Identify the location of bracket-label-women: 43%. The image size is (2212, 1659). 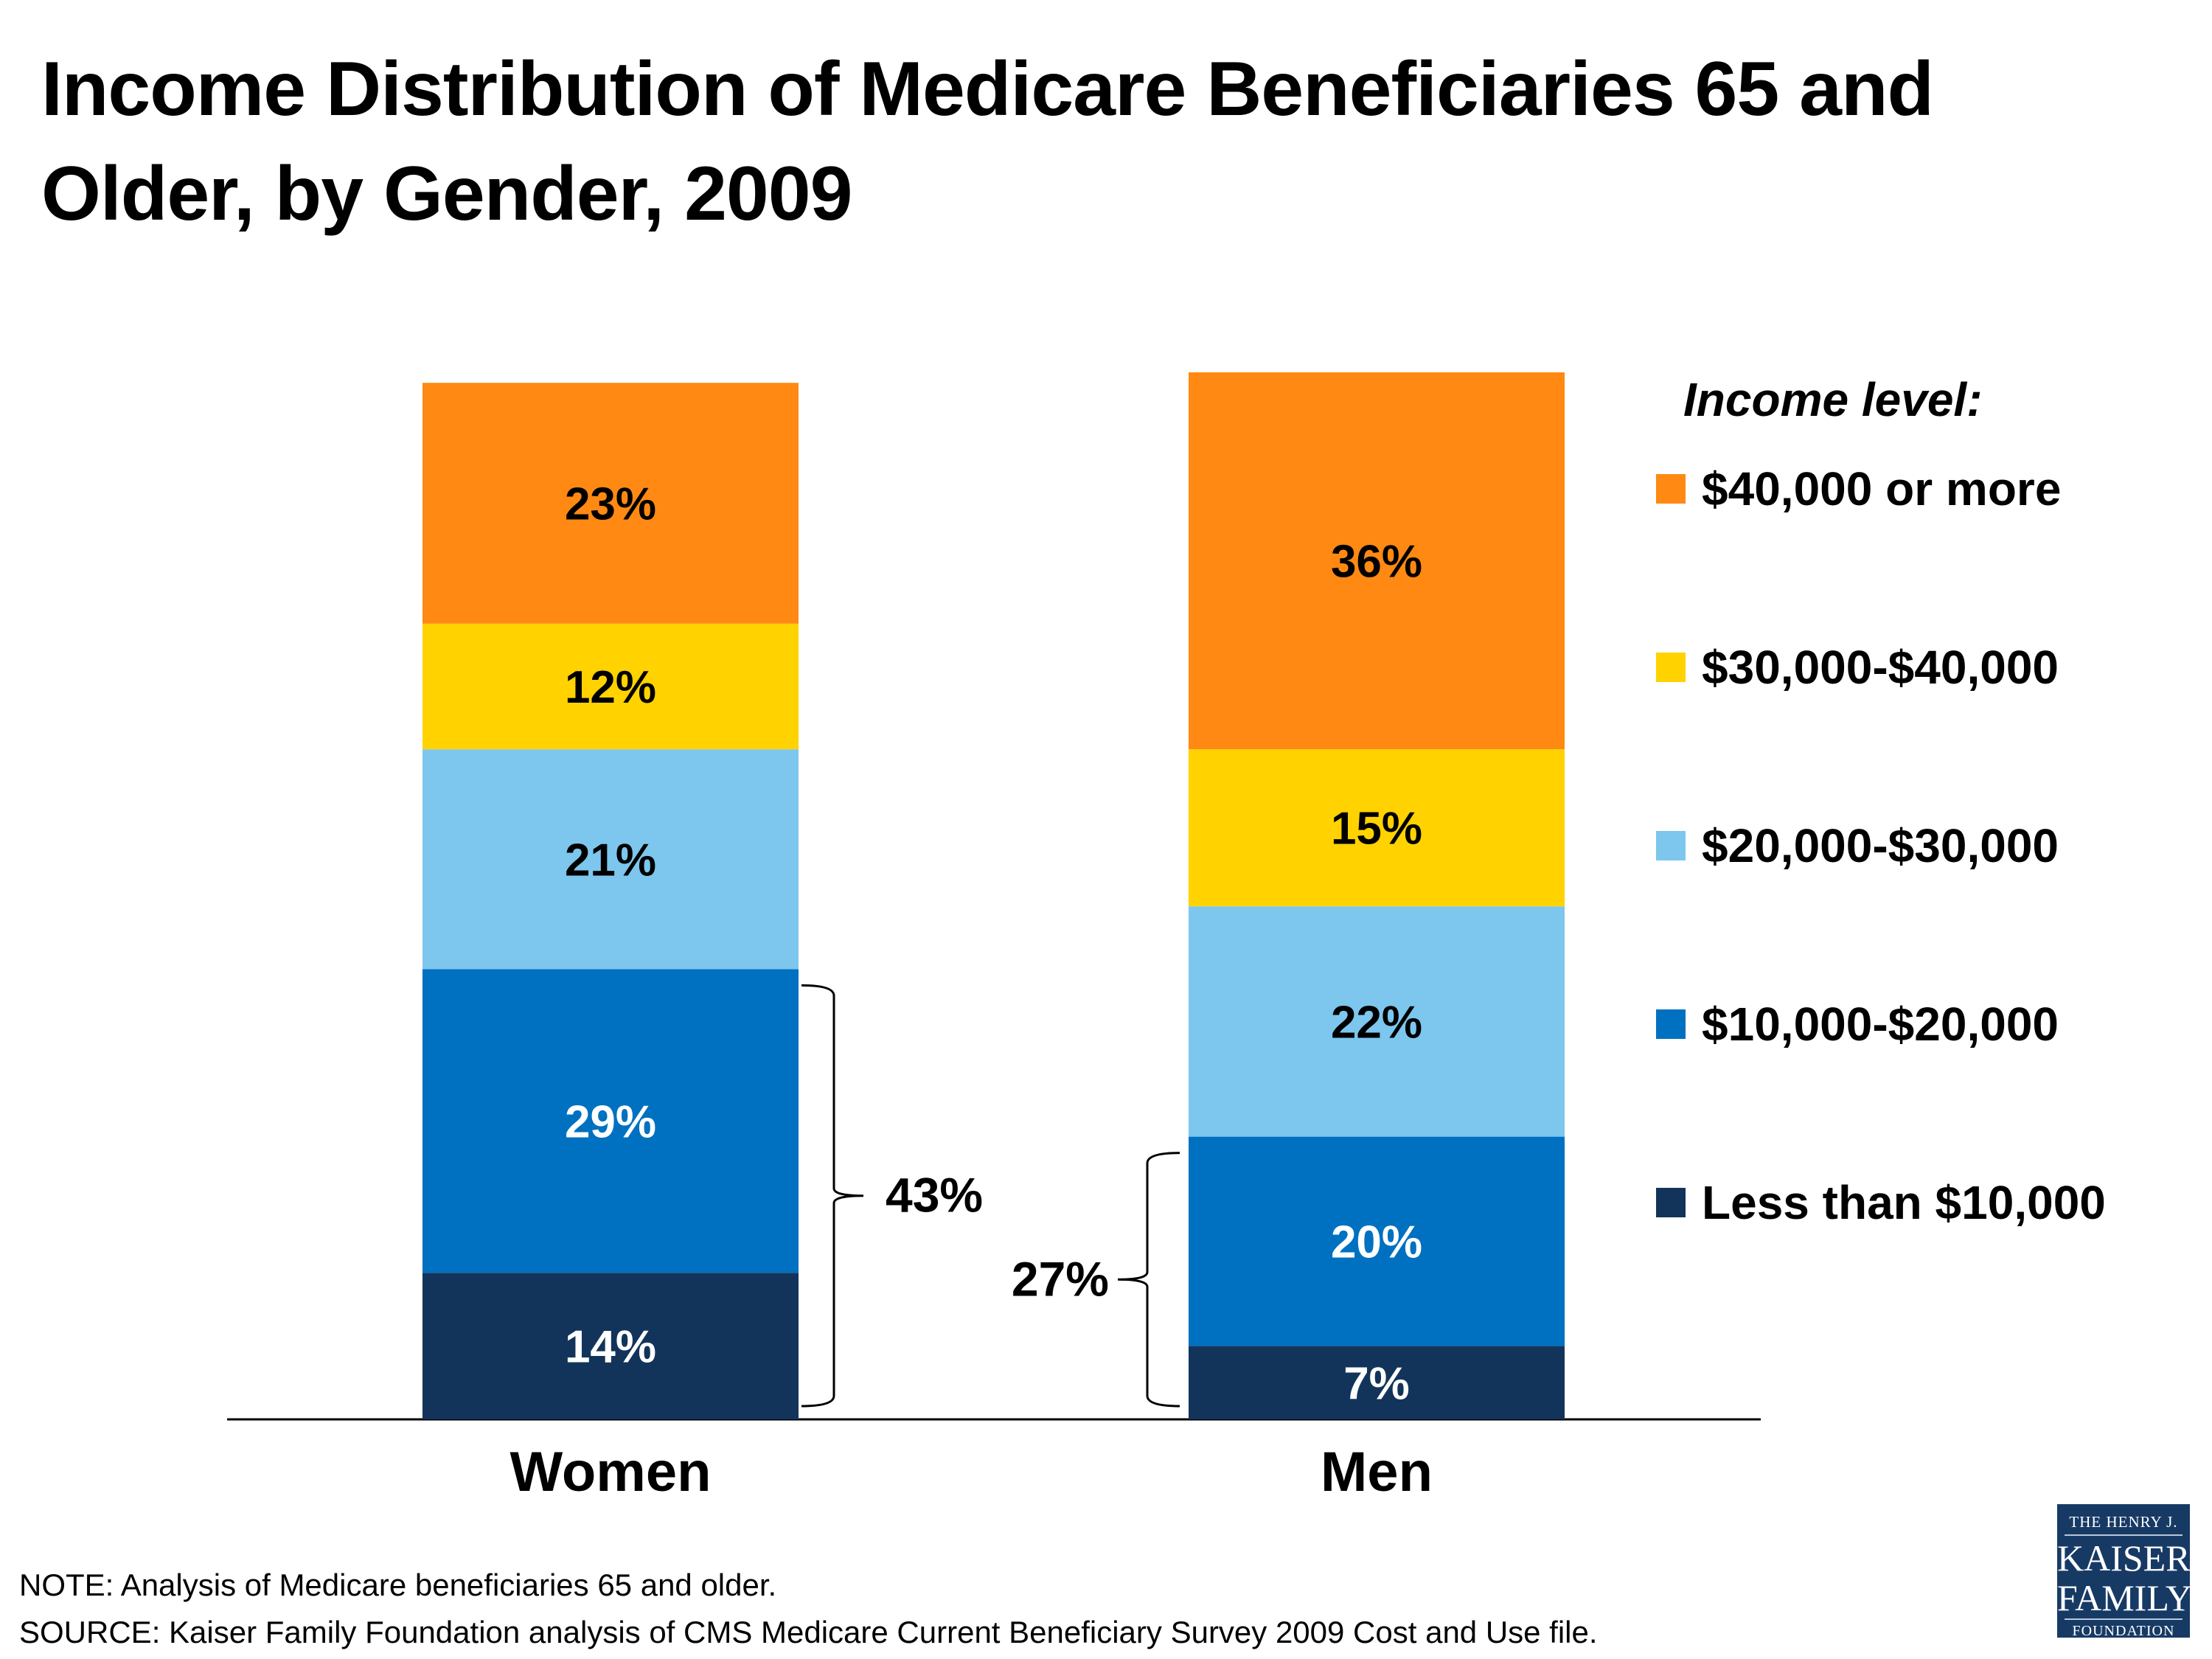
(934, 1195).